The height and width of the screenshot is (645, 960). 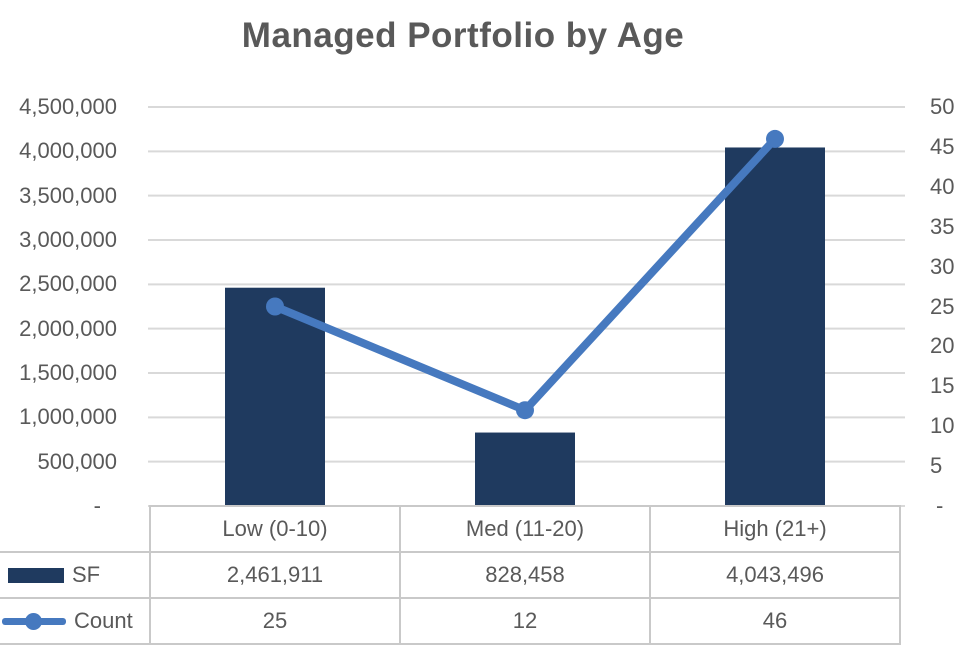 I want to click on count-value: 12, so click(x=525, y=621).